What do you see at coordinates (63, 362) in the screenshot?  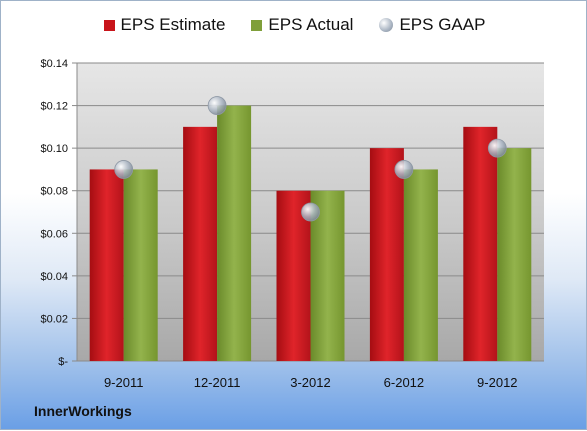 I see `y-tick-label: $-` at bounding box center [63, 362].